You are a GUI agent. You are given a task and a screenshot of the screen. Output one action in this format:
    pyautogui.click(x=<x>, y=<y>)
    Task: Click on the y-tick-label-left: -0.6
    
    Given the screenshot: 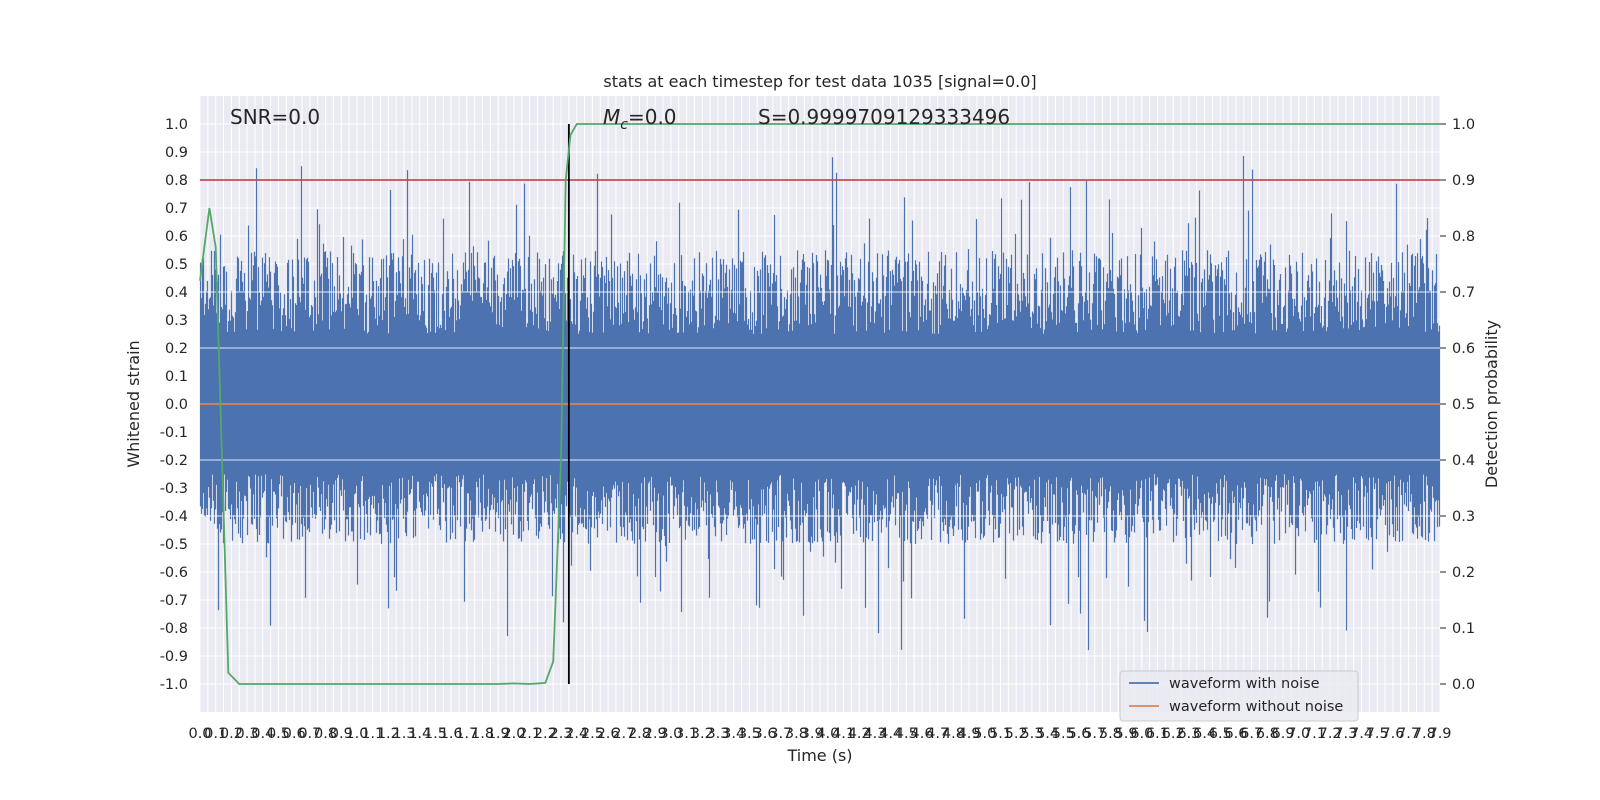 What is the action you would take?
    pyautogui.click(x=174, y=573)
    